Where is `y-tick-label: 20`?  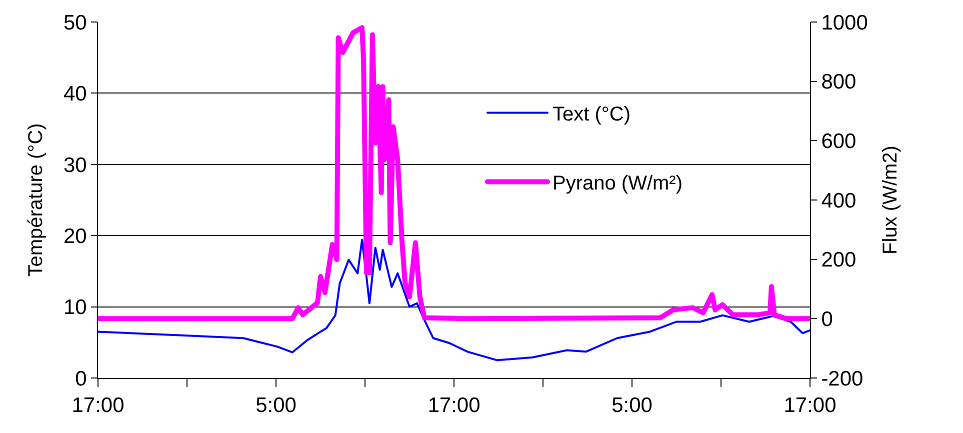 y-tick-label: 20 is located at coordinates (75, 236).